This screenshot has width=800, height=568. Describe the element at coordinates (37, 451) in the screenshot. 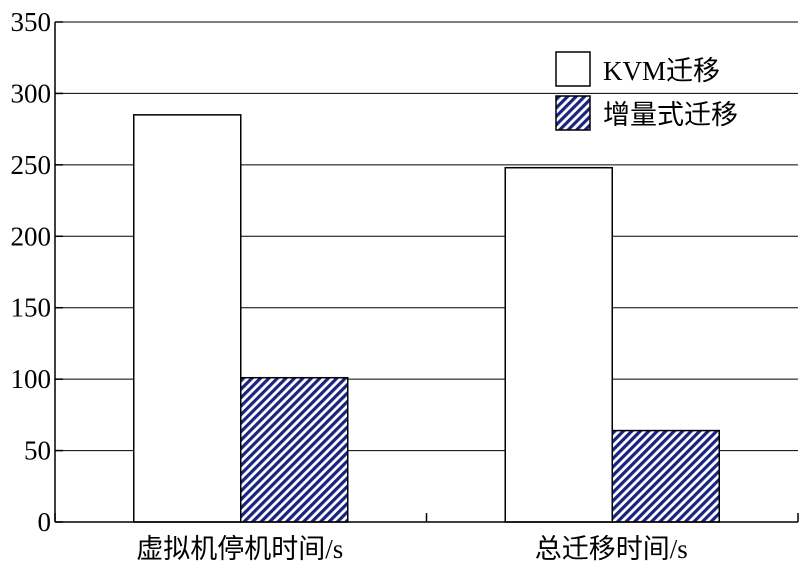

I see `y-tick-label: 50` at that location.